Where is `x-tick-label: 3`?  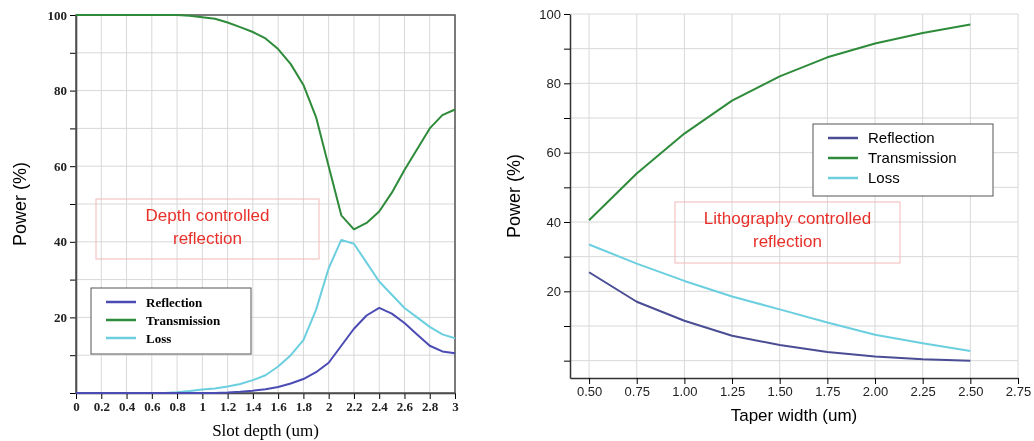
x-tick-label: 3 is located at coordinates (456, 407).